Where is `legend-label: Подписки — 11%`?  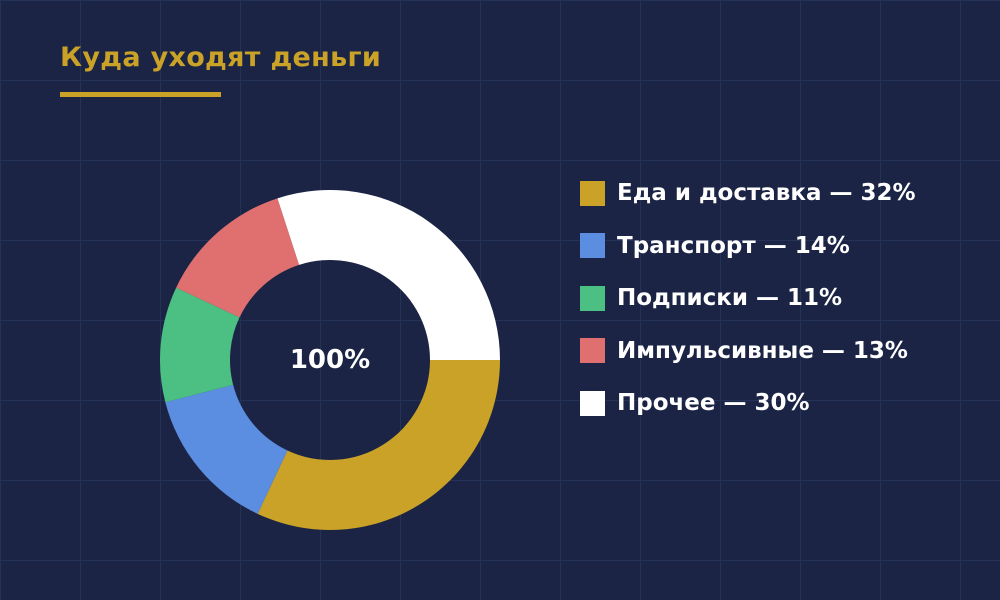
legend-label: Подписки — 11% is located at coordinates (730, 298).